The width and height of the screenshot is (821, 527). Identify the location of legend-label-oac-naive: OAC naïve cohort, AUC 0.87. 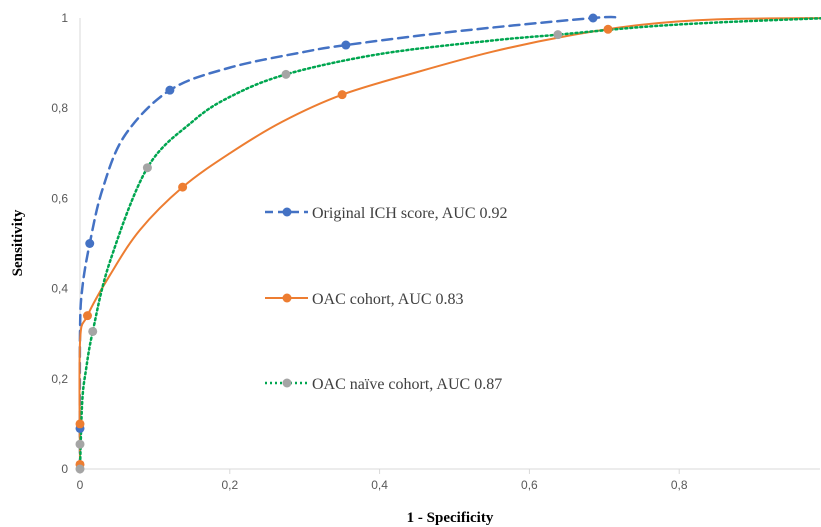
(407, 384).